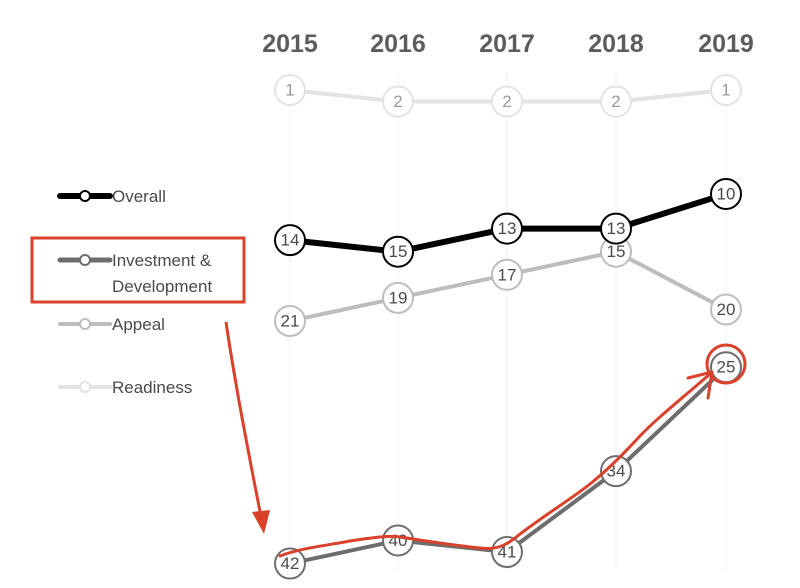 Image resolution: width=800 pixels, height=588 pixels. I want to click on data-label-appeal-2015: 21, so click(290, 321).